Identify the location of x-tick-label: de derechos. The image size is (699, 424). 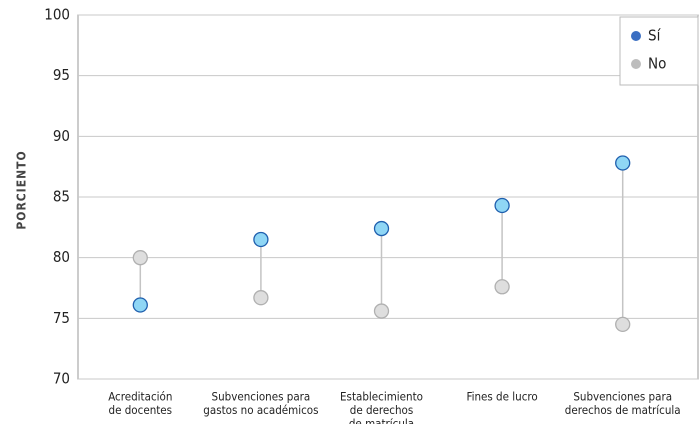
(382, 410).